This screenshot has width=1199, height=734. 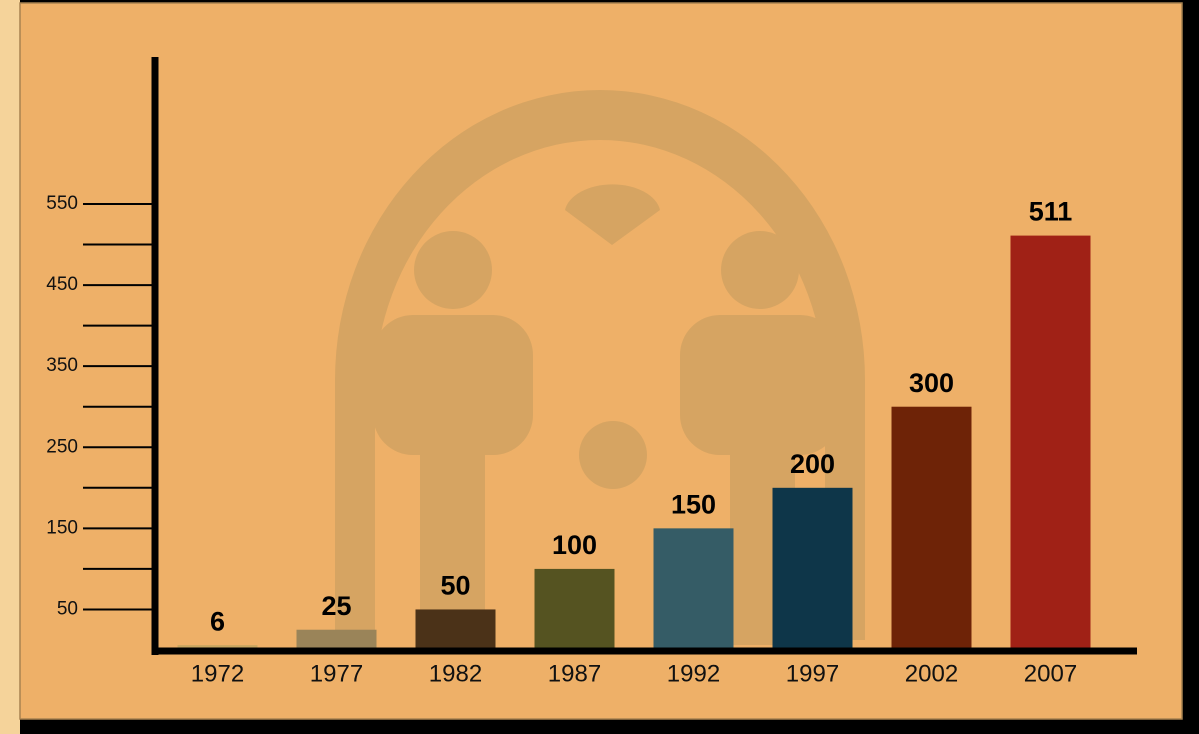 I want to click on left-strip, so click(x=10, y=367).